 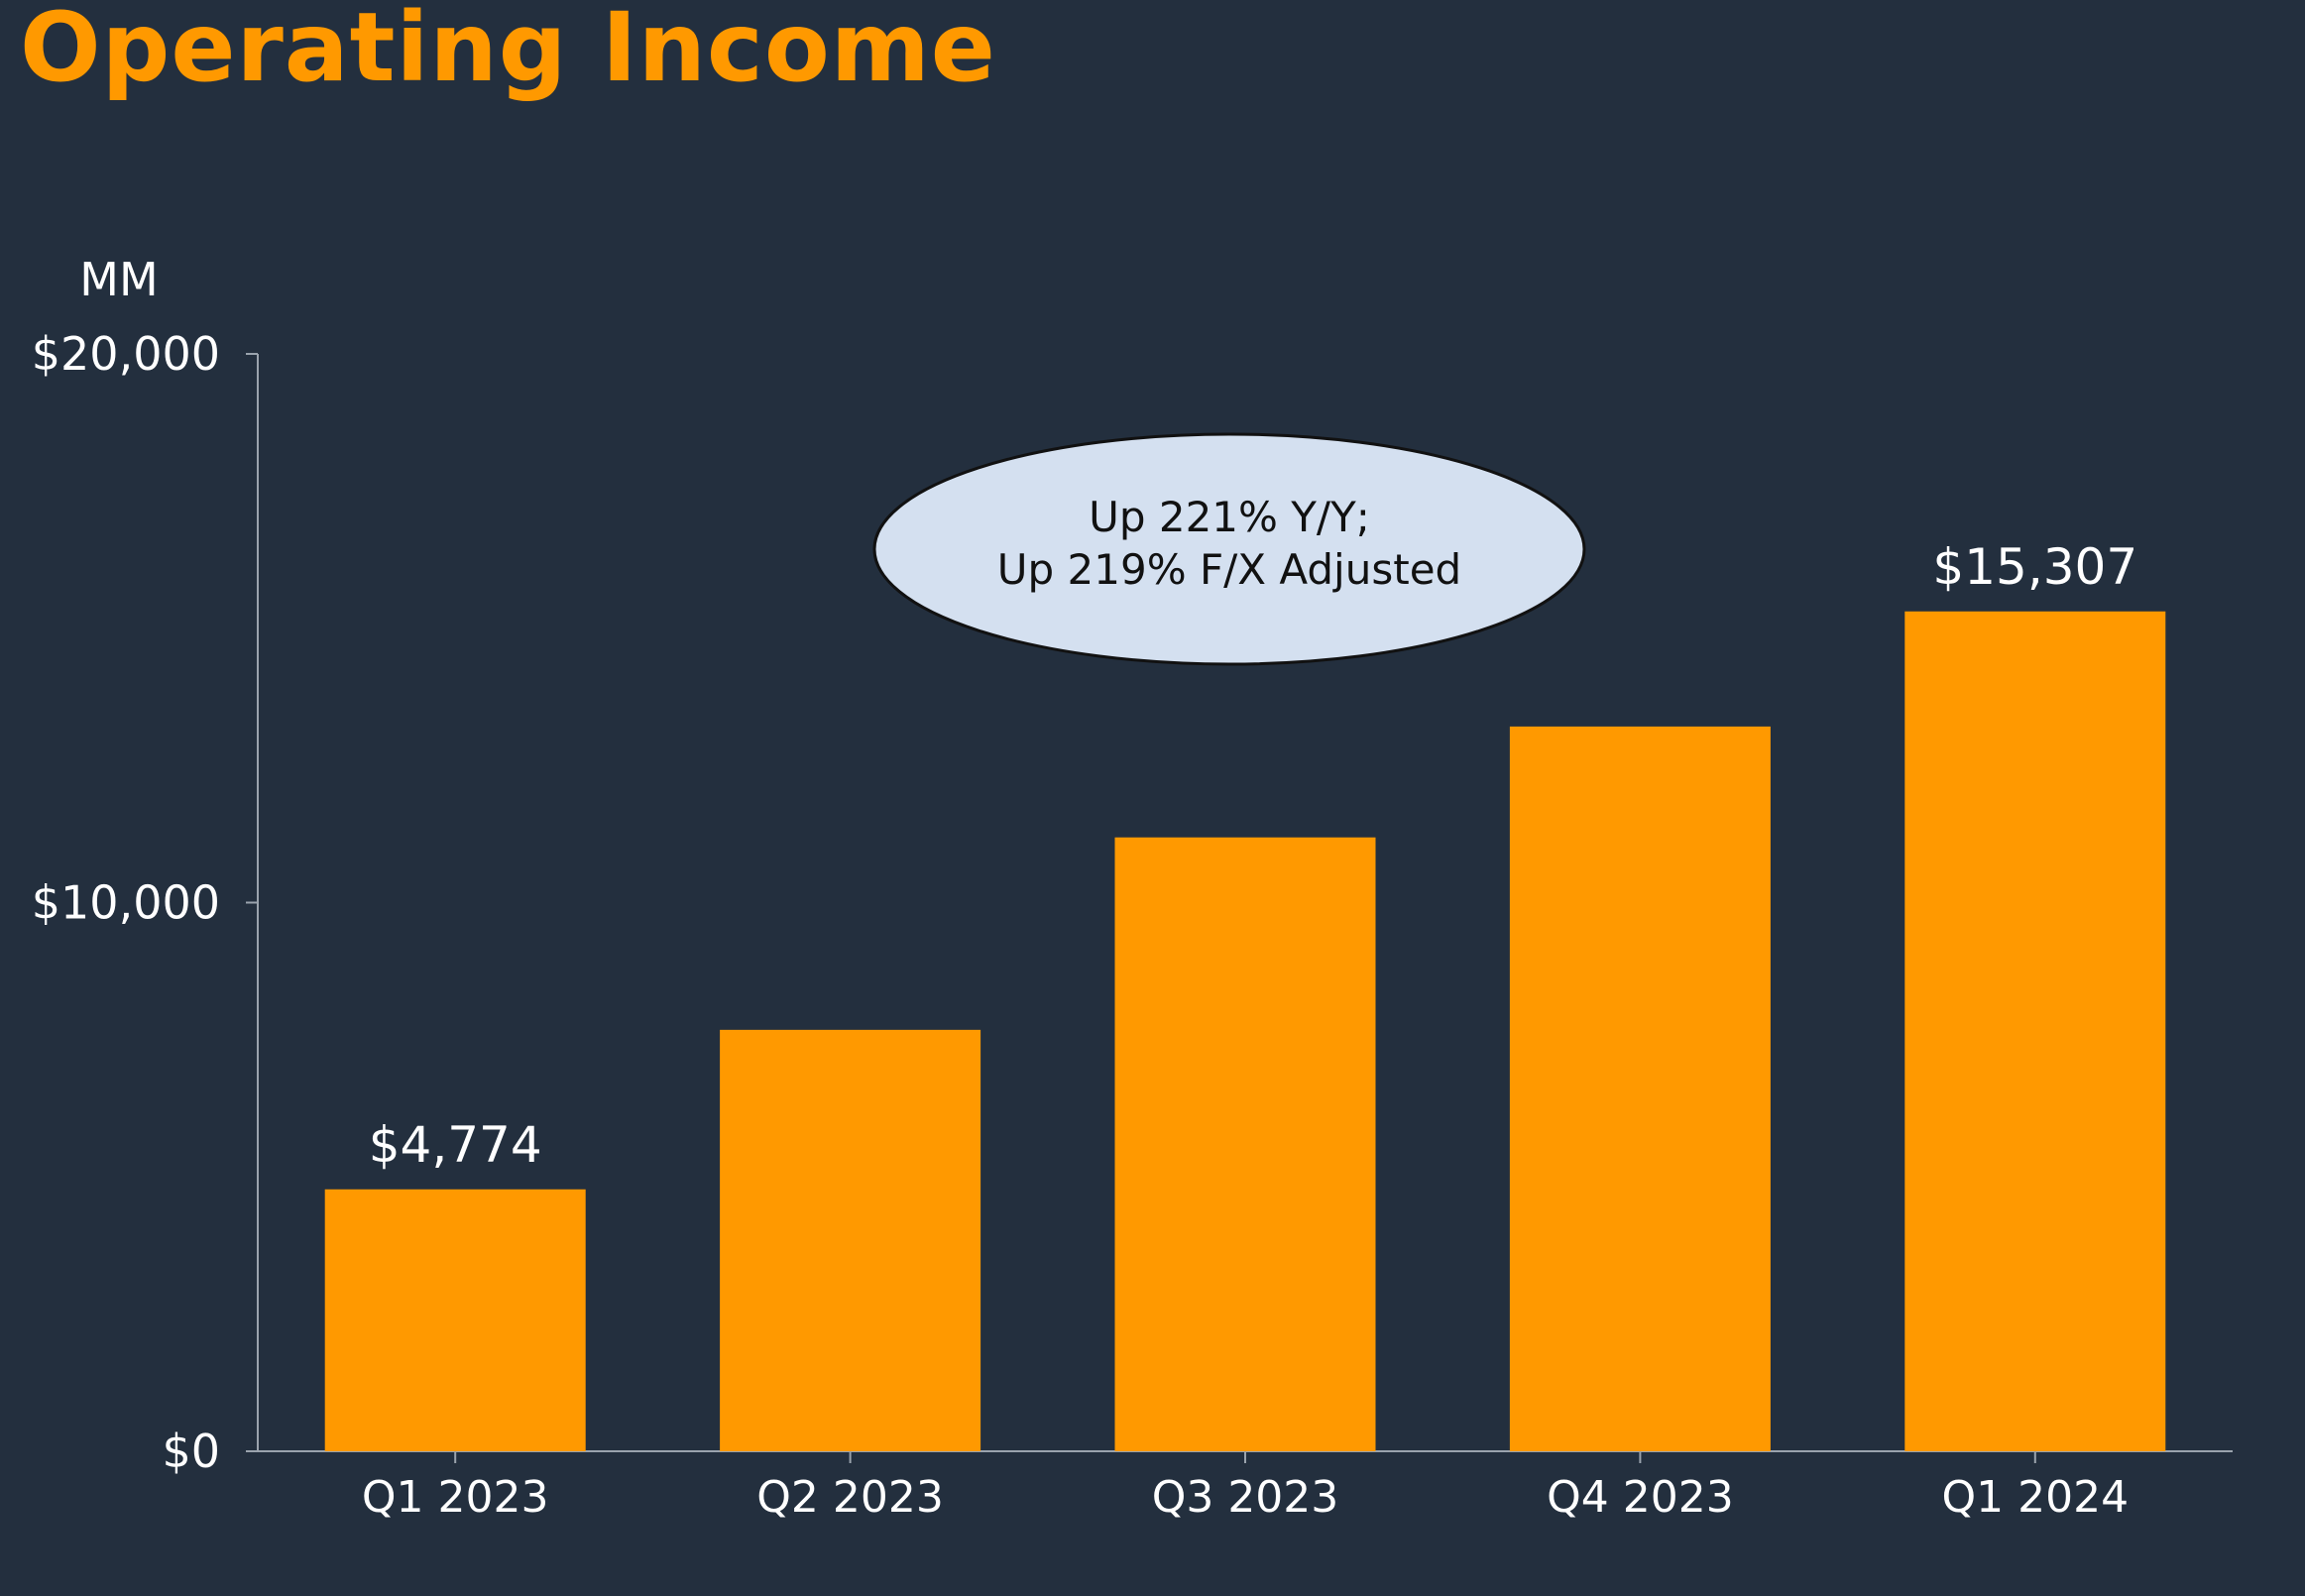 I want to click on y-axis-unit-label: MM, so click(x=119, y=280).